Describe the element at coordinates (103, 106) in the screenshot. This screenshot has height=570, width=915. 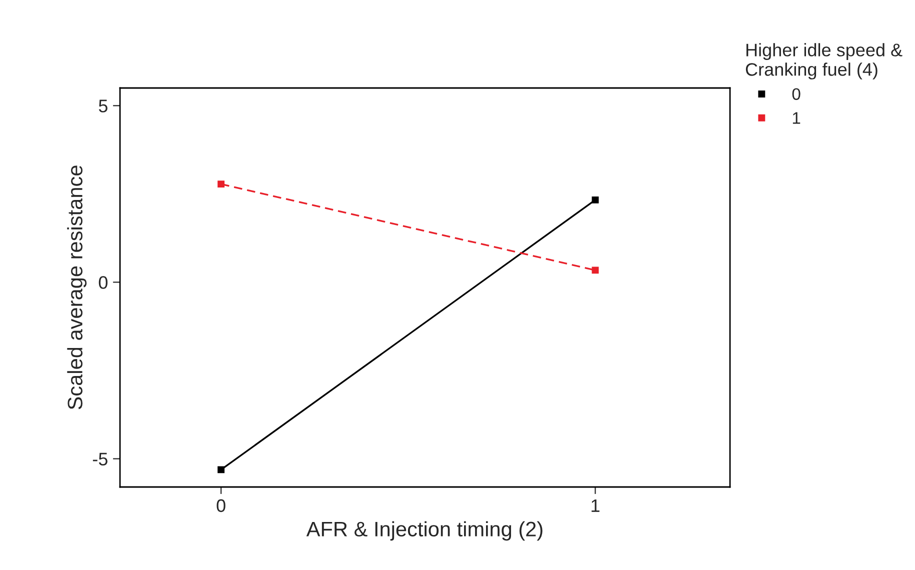
I see `y-tick-label: 5` at that location.